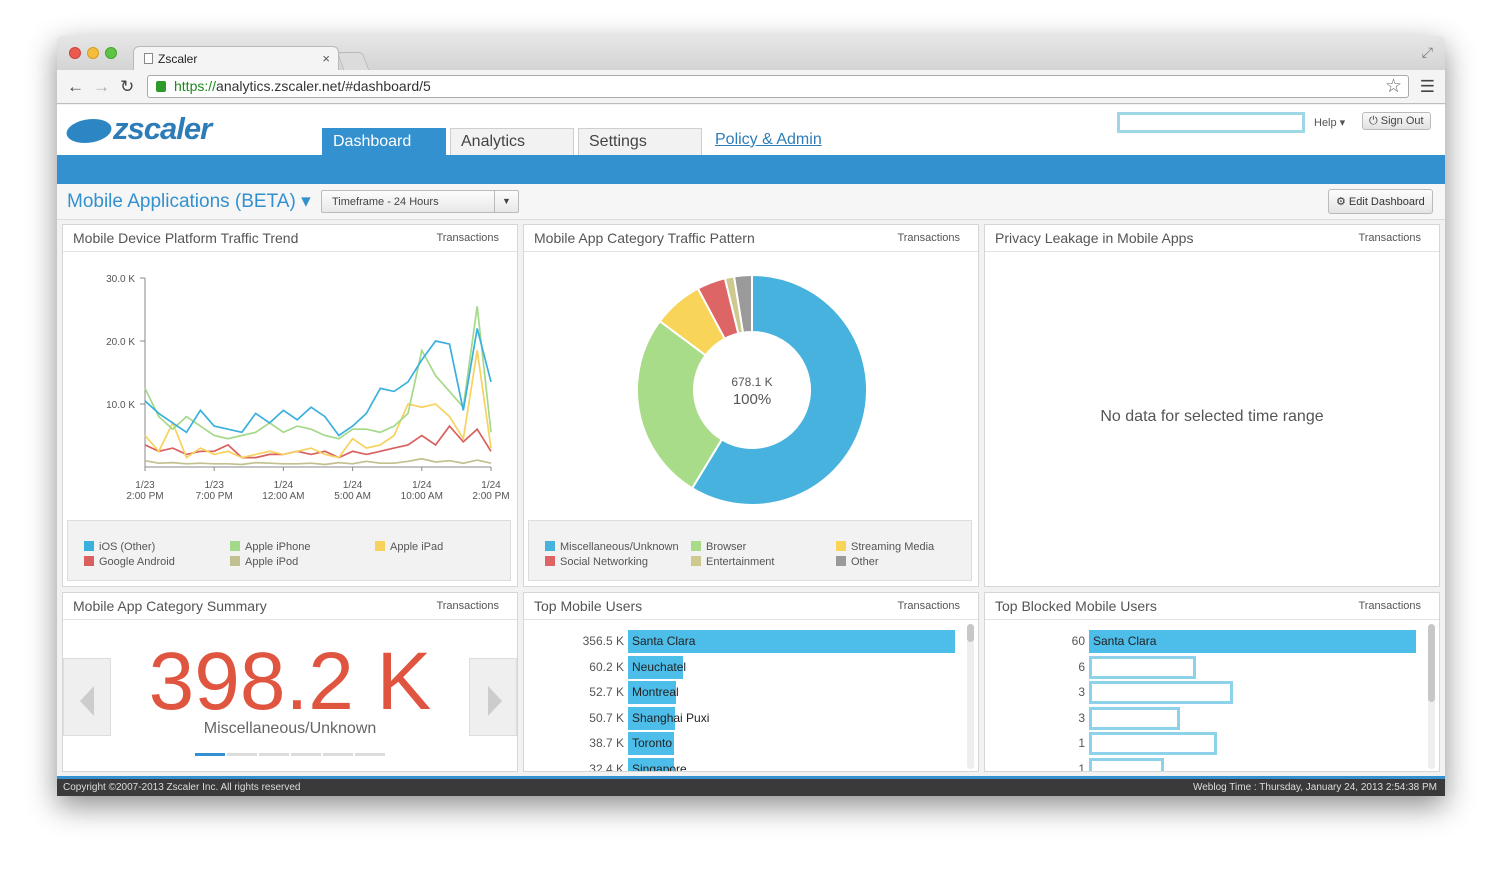 The width and height of the screenshot is (1502, 875). I want to click on x-tick-date: 1/23, so click(214, 485).